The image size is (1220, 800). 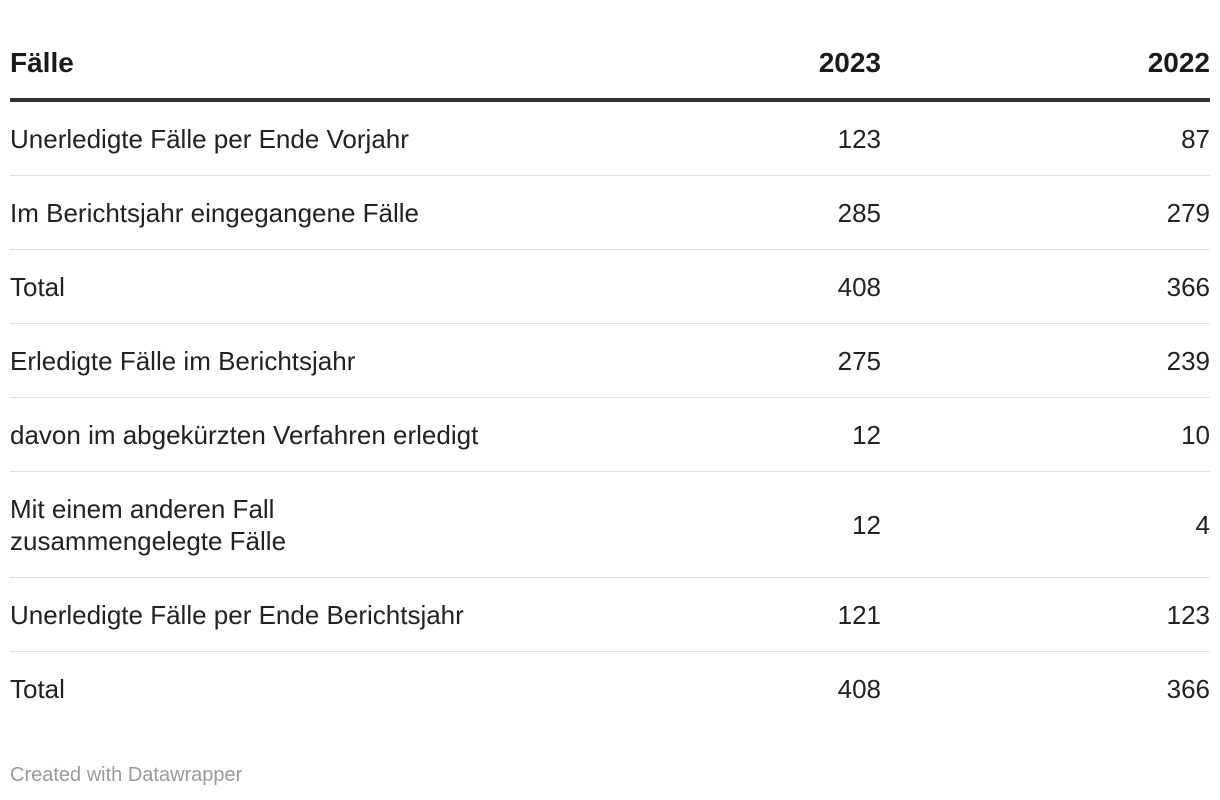 I want to click on column-header-2022: 2022, so click(x=1045, y=66).